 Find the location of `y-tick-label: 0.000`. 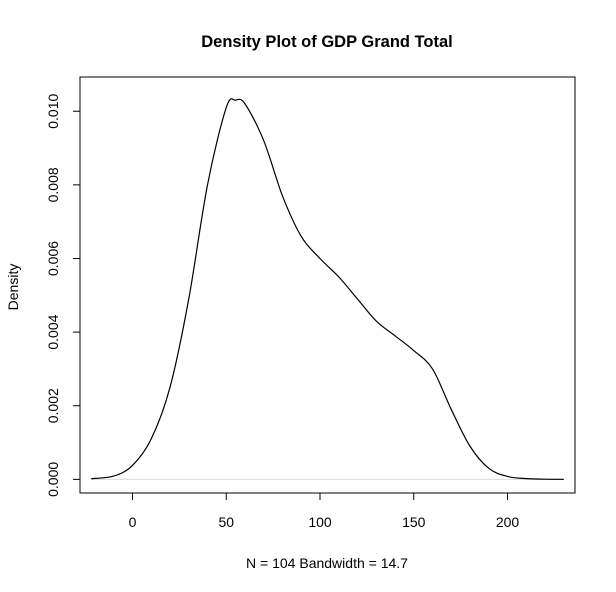

y-tick-label: 0.000 is located at coordinates (53, 479).